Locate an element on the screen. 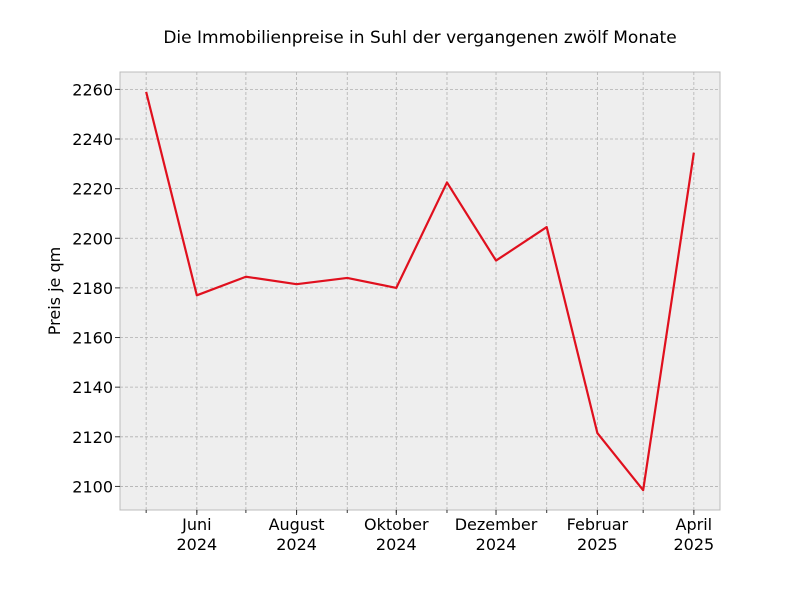 The width and height of the screenshot is (800, 600). y-tick-label: 2180 is located at coordinates (92, 288).